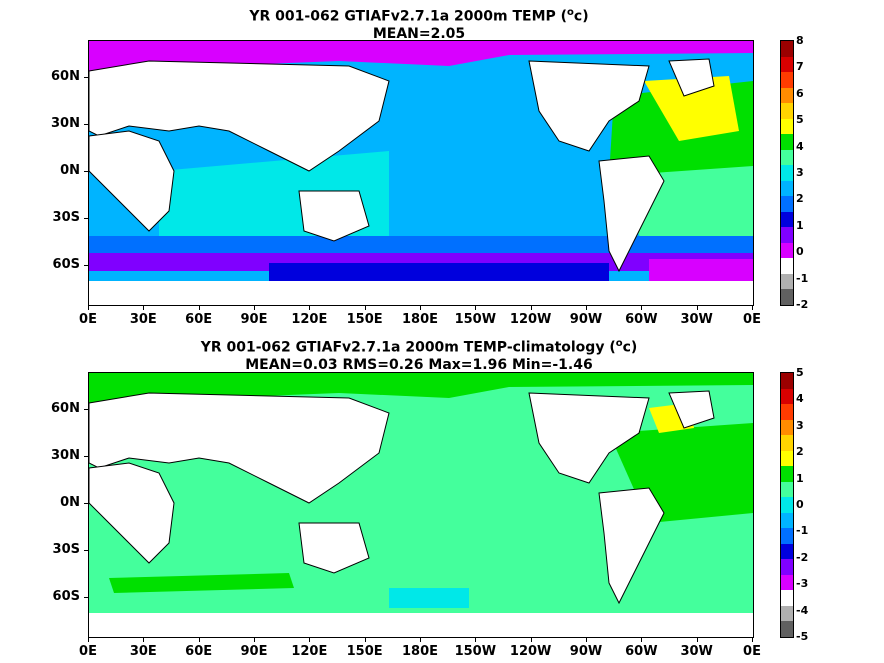  What do you see at coordinates (419, 364) in the screenshot?
I see `map2-stats: MEAN=0.03 RMS=0.26 Max=1.96 Min=-1.46` at bounding box center [419, 364].